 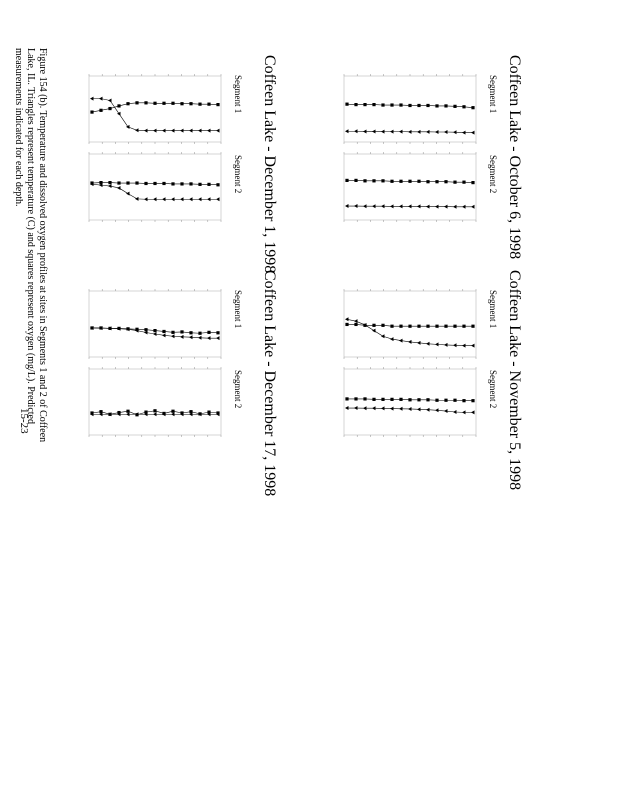 I want to click on plot-nov-seg2, so click(x=410, y=402).